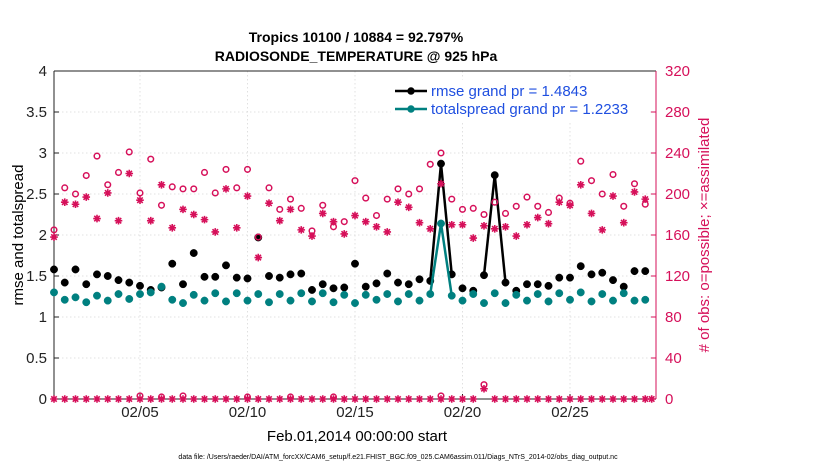  Describe the element at coordinates (677, 71) in the screenshot. I see `y-right-tick-label: 320` at that location.